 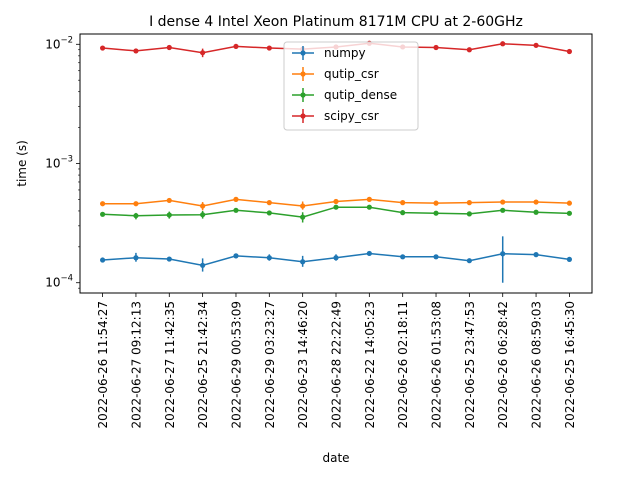 I want to click on y-tick-label: 10⁻², so click(x=59, y=43).